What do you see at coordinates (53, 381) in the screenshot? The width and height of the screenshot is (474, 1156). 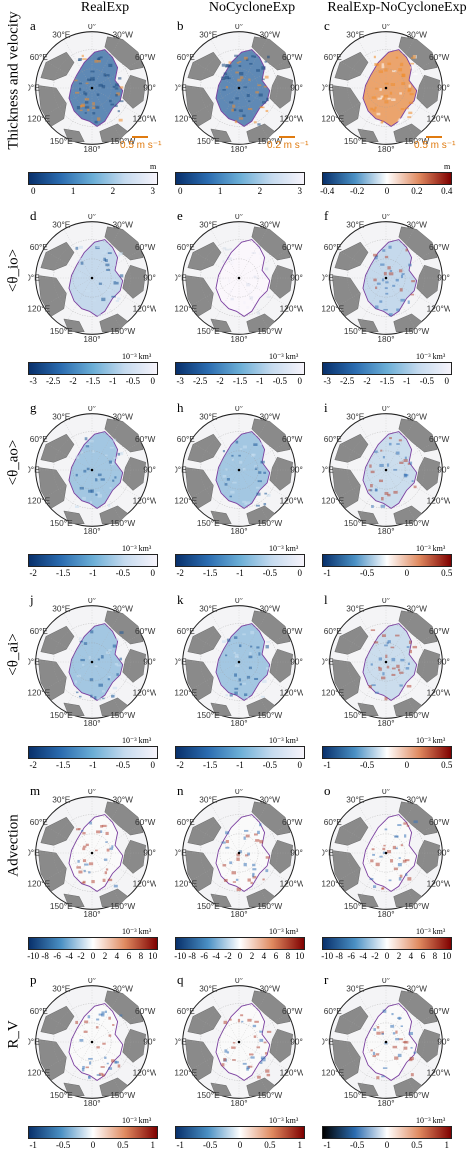 I see `colorbar-tick-label: -2.5` at bounding box center [53, 381].